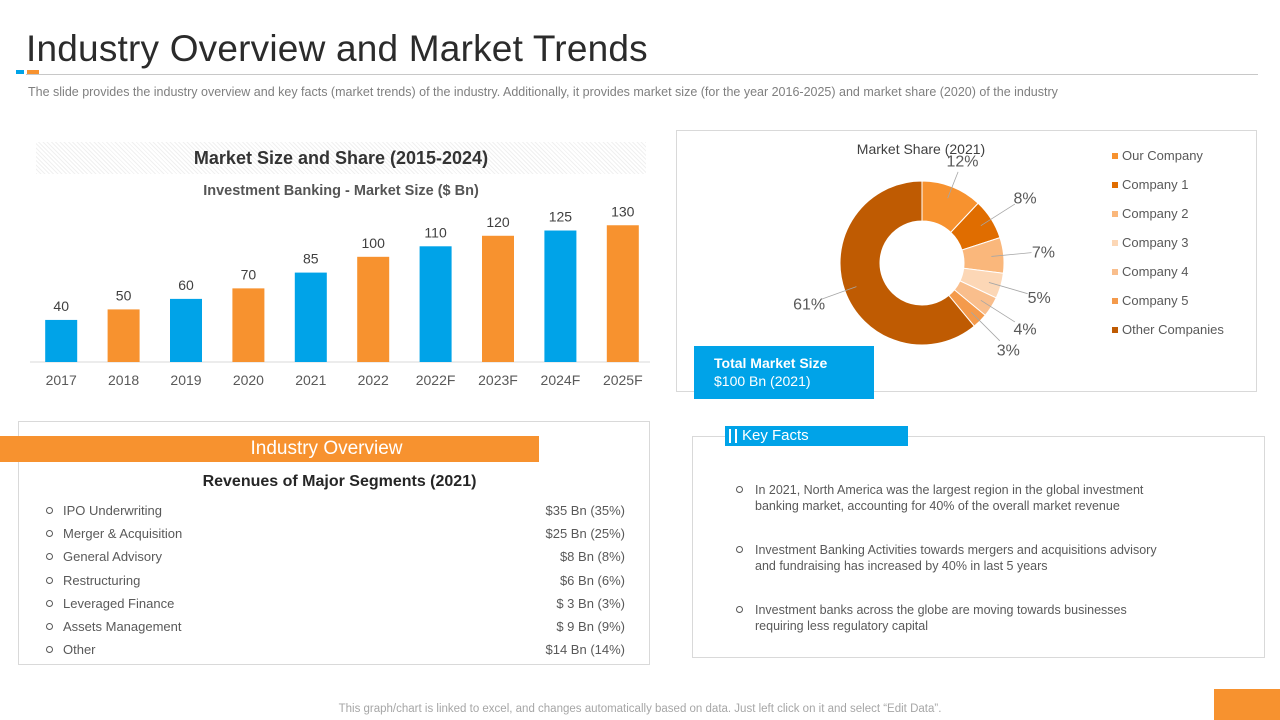 The width and height of the screenshot is (1280, 720). What do you see at coordinates (921, 149) in the screenshot?
I see `market-share-title: Market Share (2021)` at bounding box center [921, 149].